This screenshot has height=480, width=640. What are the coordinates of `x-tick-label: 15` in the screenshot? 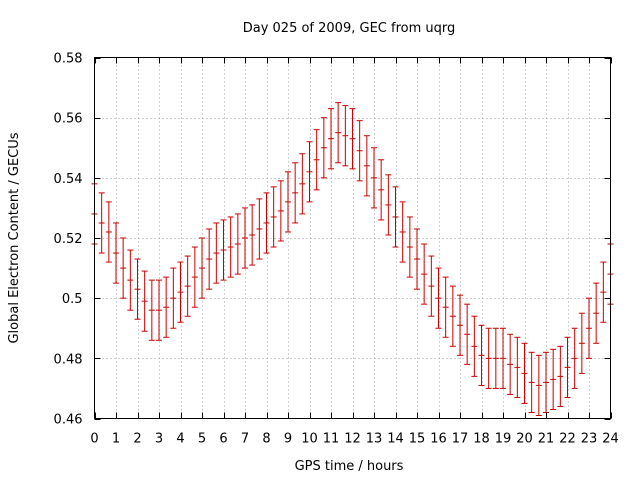 It's located at (417, 439).